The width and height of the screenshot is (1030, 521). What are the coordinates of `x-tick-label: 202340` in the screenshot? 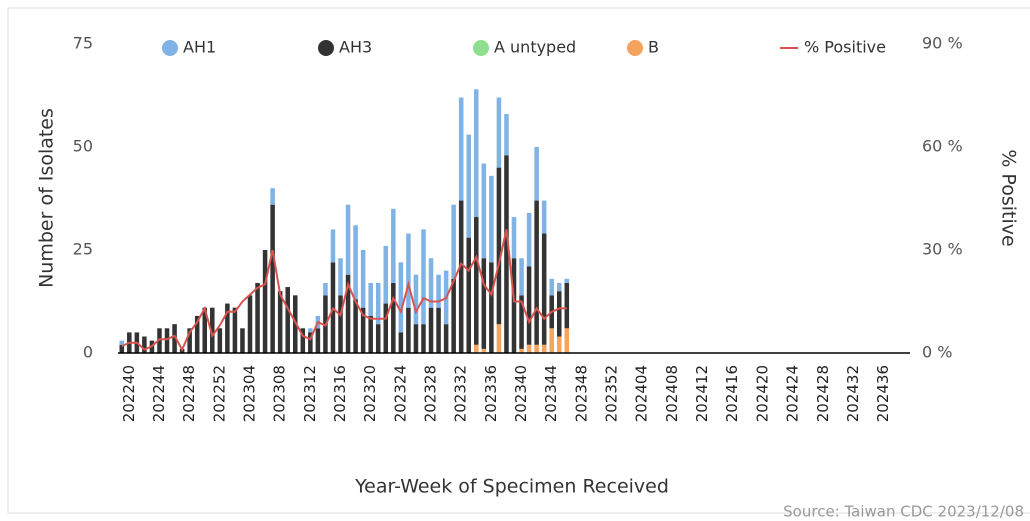 It's located at (521, 393).